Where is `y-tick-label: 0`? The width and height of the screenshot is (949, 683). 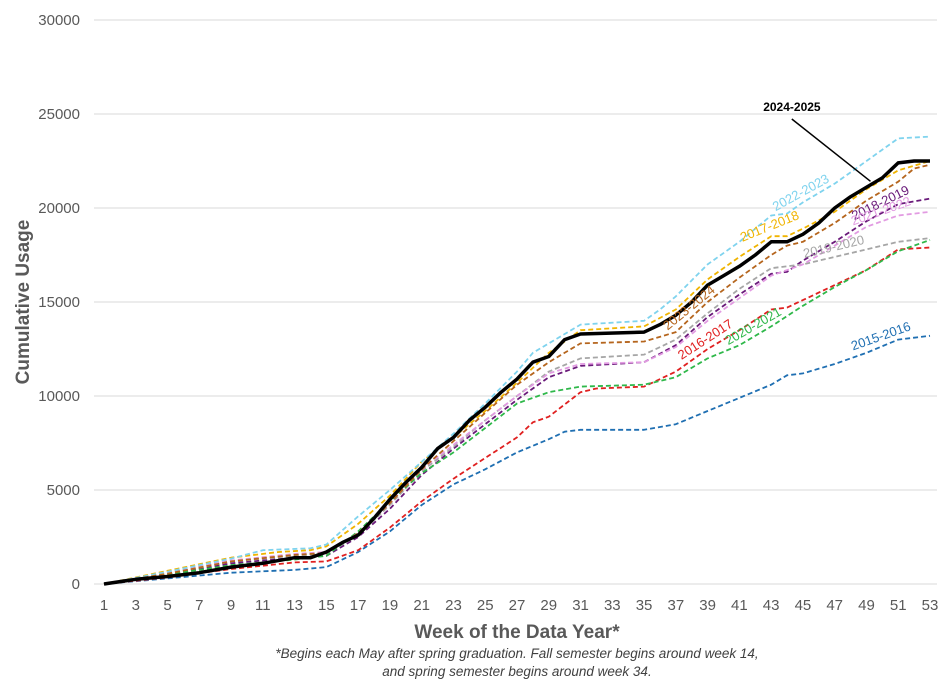 y-tick-label: 0 is located at coordinates (76, 584).